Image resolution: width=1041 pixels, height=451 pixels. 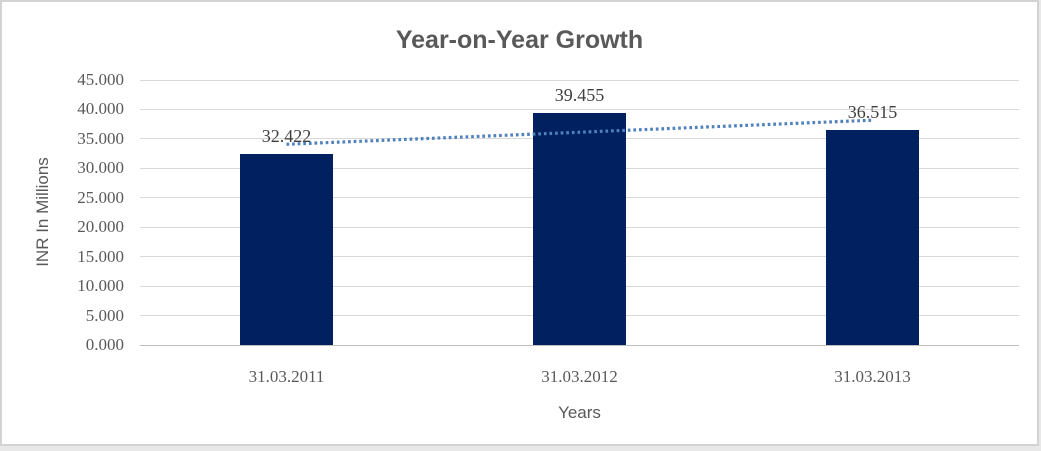 I want to click on y-tick-label: 35.000, so click(x=100, y=138).